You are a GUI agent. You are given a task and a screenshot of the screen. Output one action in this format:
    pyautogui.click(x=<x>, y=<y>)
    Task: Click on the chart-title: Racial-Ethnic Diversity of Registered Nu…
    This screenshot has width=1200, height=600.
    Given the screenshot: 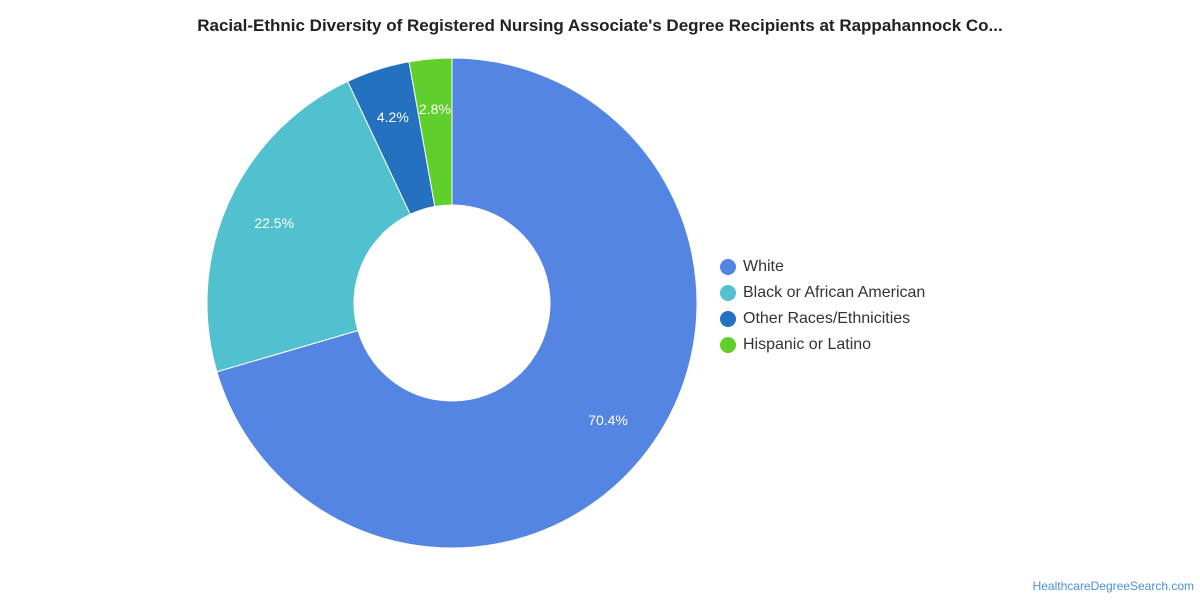 What is the action you would take?
    pyautogui.click(x=600, y=25)
    